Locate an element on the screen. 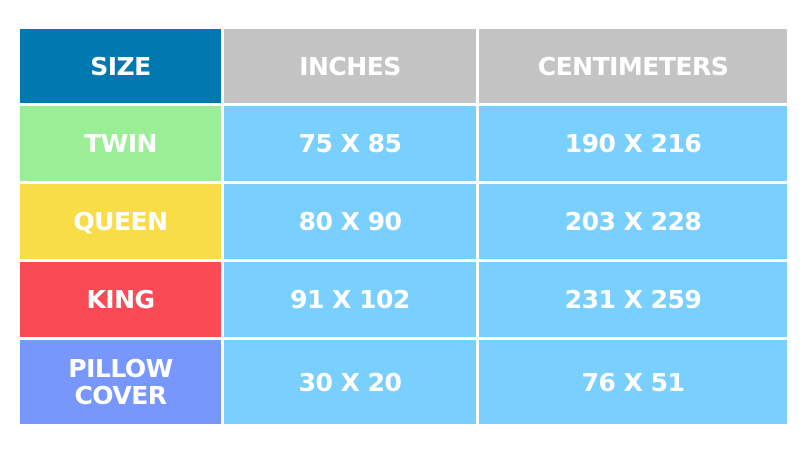 Image resolution: width=807 pixels, height=456 pixels. inches-cell: 30 X 20 is located at coordinates (350, 382).